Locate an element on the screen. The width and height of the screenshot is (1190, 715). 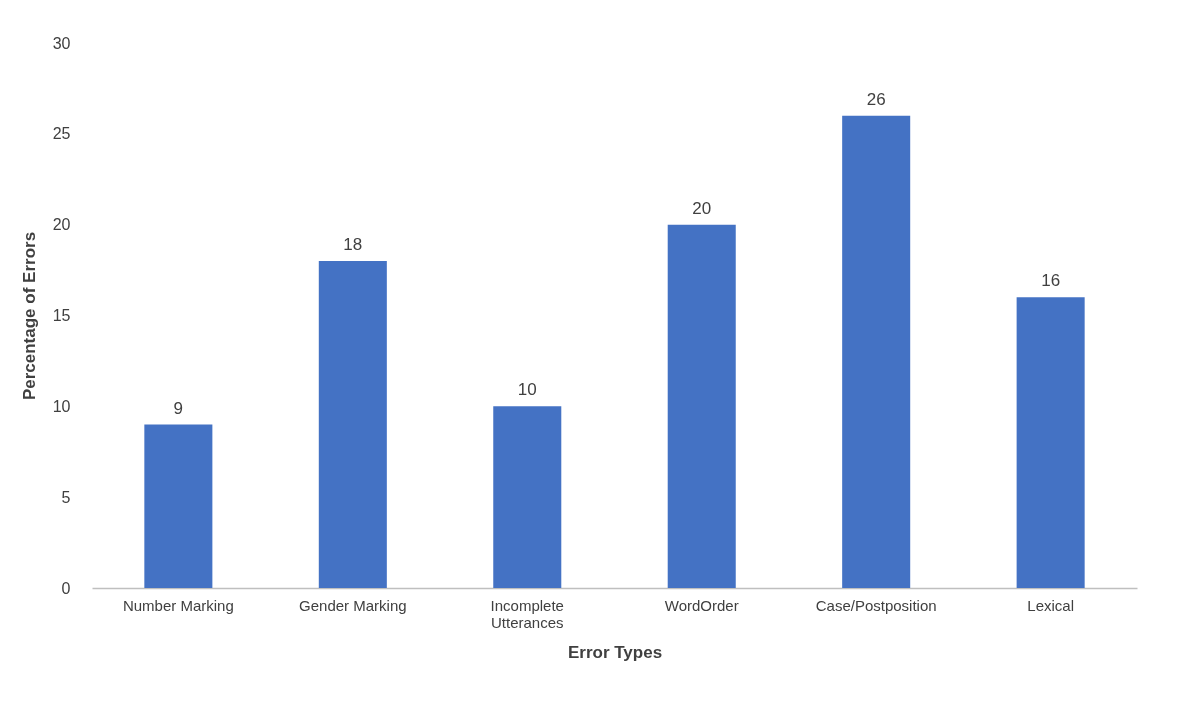
y-axis-title: Percentage of Errors is located at coordinates (29, 316).